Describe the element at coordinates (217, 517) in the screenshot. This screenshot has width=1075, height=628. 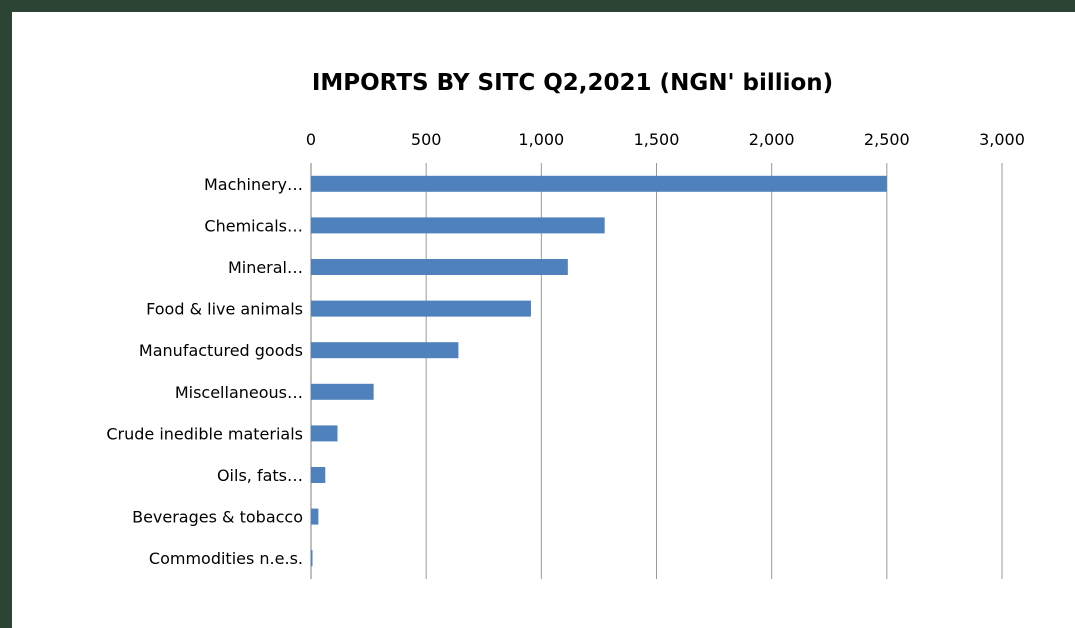
I see `category-label: Beverages & tobacco` at that location.